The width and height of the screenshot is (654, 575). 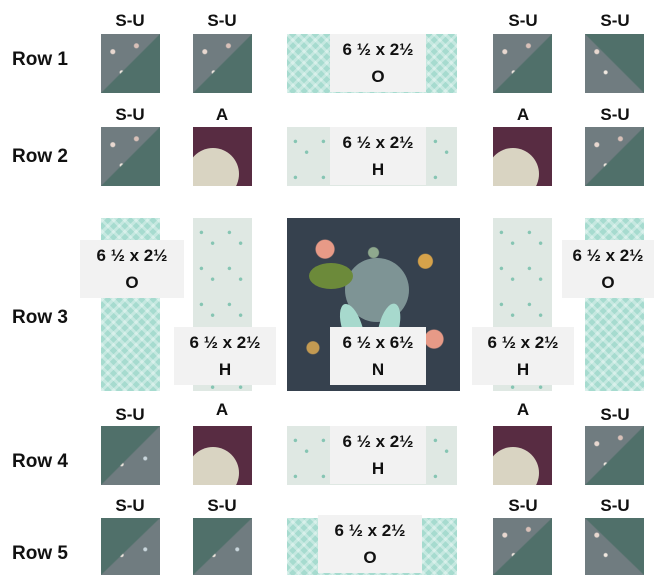 What do you see at coordinates (132, 269) in the screenshot?
I see `side-size-tag-left: 6 ½ x 2½ O` at bounding box center [132, 269].